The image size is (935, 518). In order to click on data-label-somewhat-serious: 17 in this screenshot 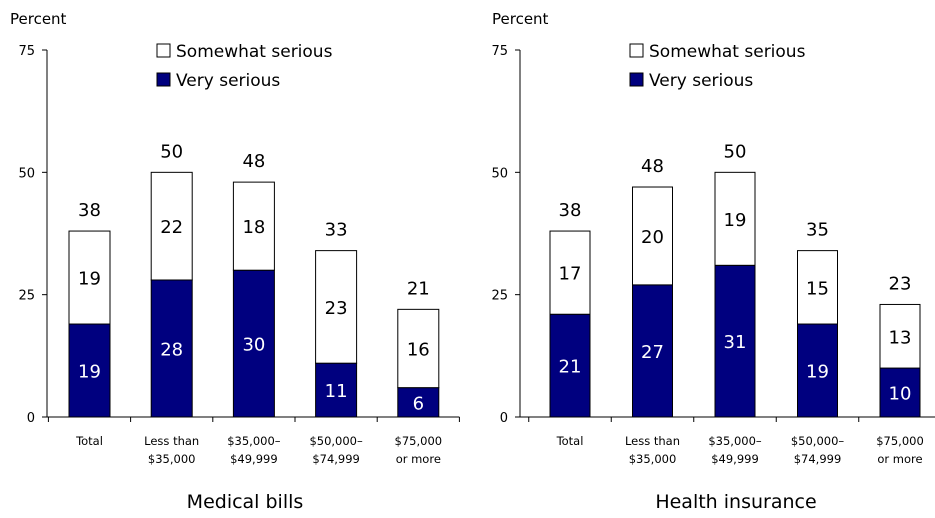, I will do `click(570, 274)`.